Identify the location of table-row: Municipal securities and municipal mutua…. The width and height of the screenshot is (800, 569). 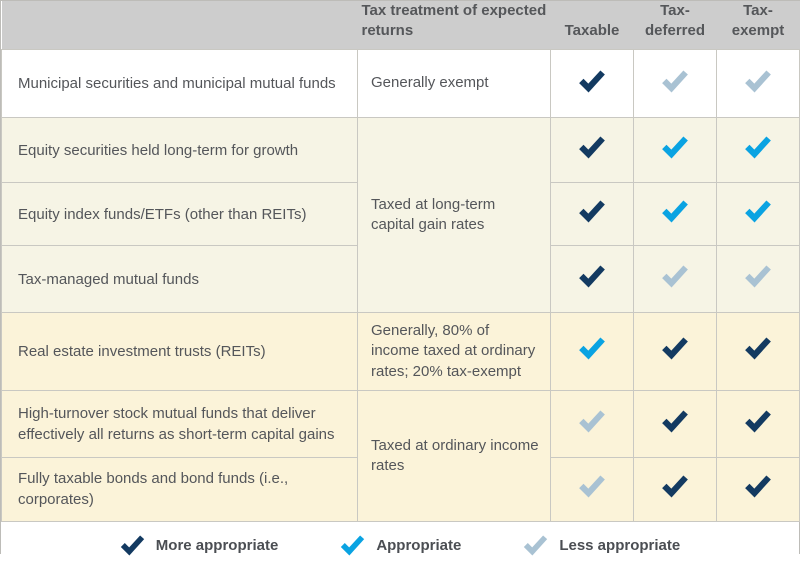
(400, 83).